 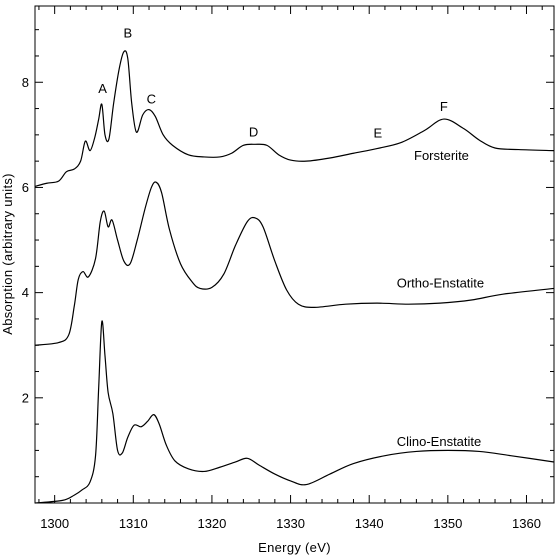 What do you see at coordinates (378, 132) in the screenshot?
I see `peak-label: E` at bounding box center [378, 132].